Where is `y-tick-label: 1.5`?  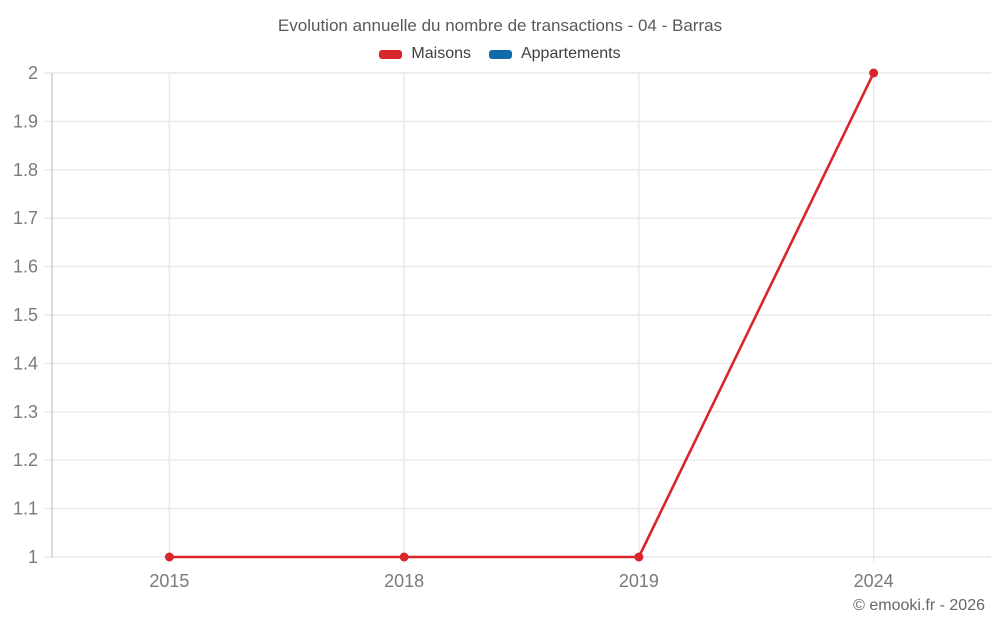 y-tick-label: 1.5 is located at coordinates (25, 315).